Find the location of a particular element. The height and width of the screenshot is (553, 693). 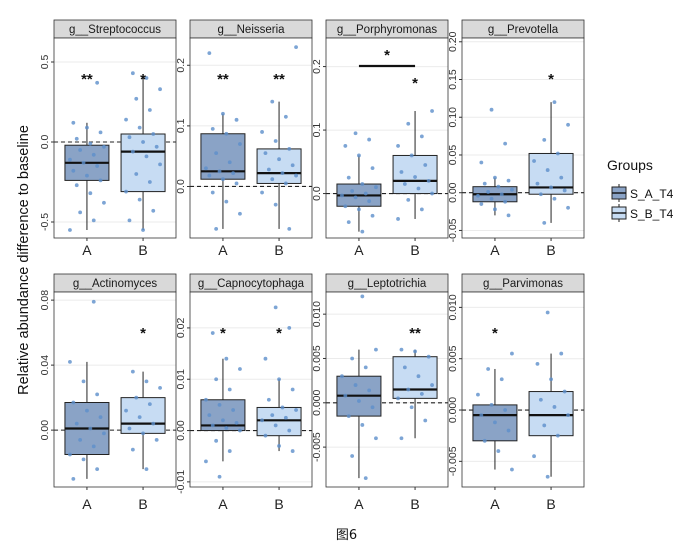

y-tick-label: -0.5 is located at coordinates (45, 222).